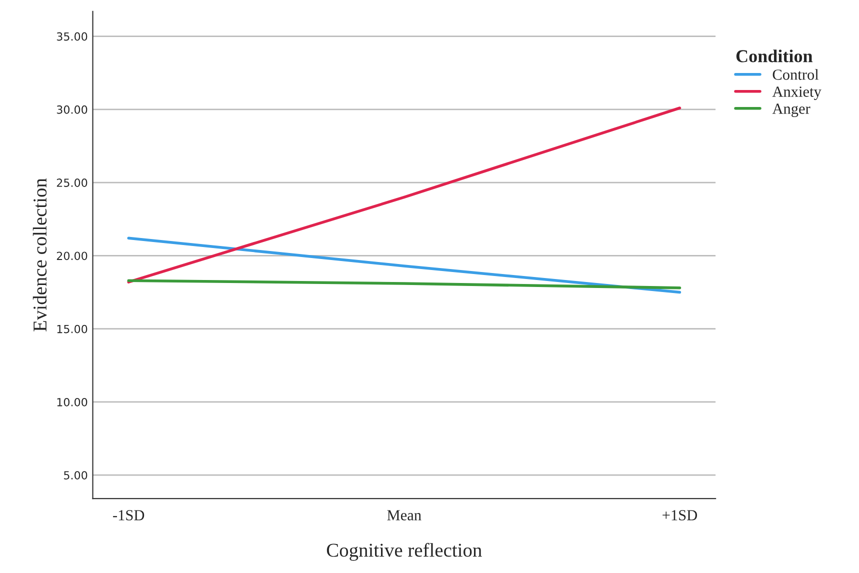 The height and width of the screenshot is (573, 859). I want to click on y-tick-label: 20.00, so click(72, 256).